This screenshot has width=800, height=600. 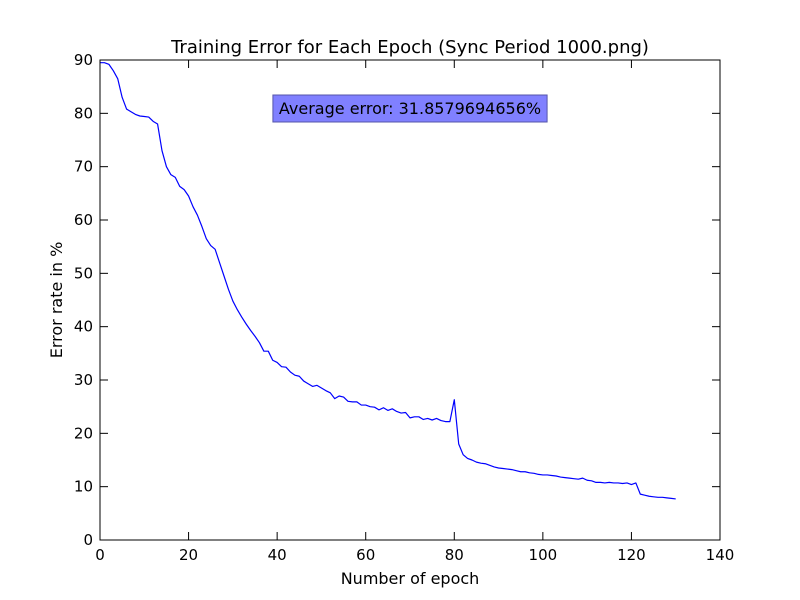 I want to click on y-tick-label: 60, so click(x=83, y=220).